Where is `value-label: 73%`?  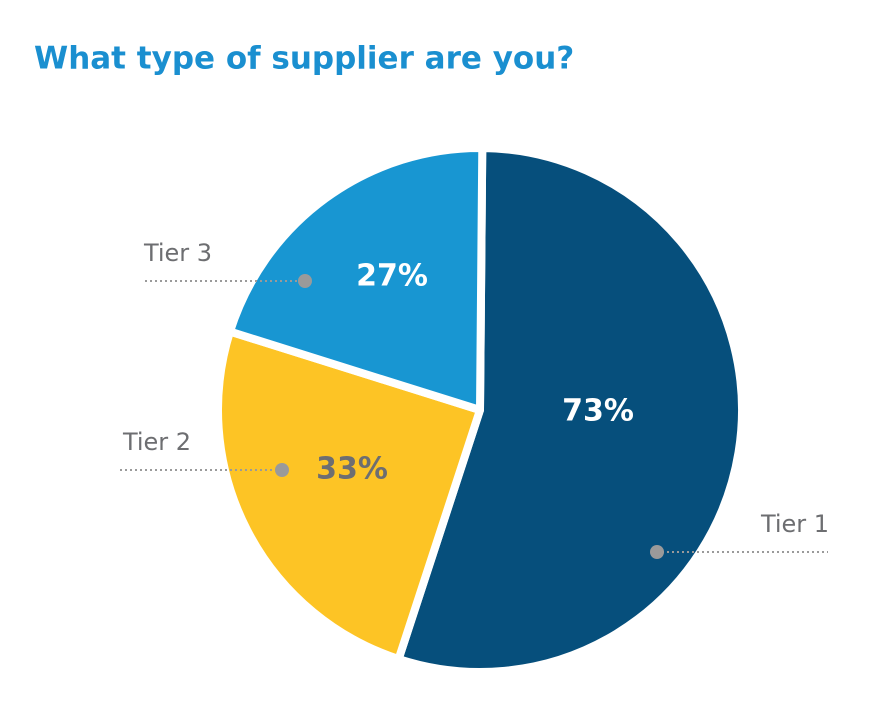 value-label: 73% is located at coordinates (598, 411).